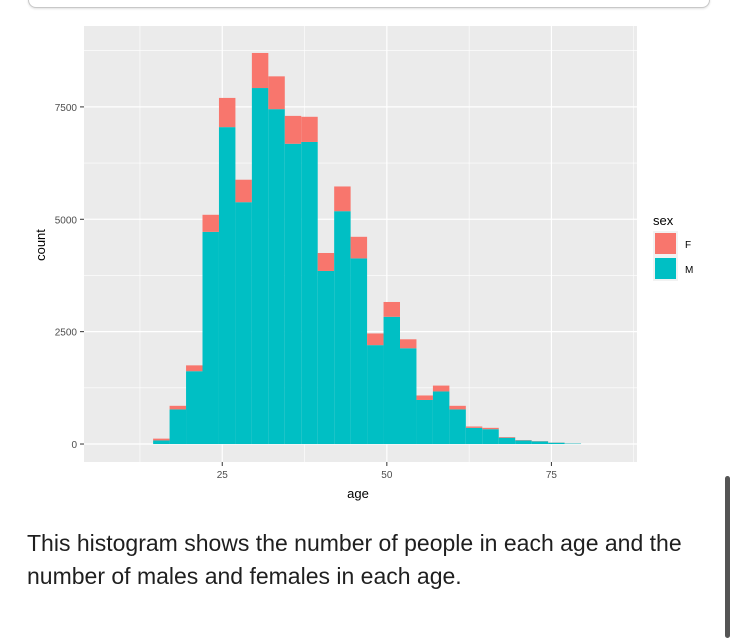 The width and height of the screenshot is (735, 638). Describe the element at coordinates (66, 220) in the screenshot. I see `y-tick-label: 5000` at that location.